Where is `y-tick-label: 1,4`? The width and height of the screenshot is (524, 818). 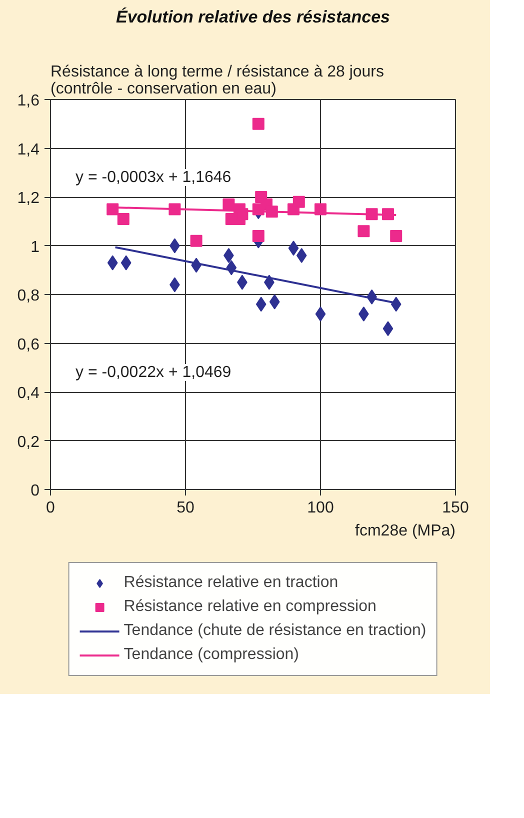 y-tick-label: 1,4 is located at coordinates (28, 149).